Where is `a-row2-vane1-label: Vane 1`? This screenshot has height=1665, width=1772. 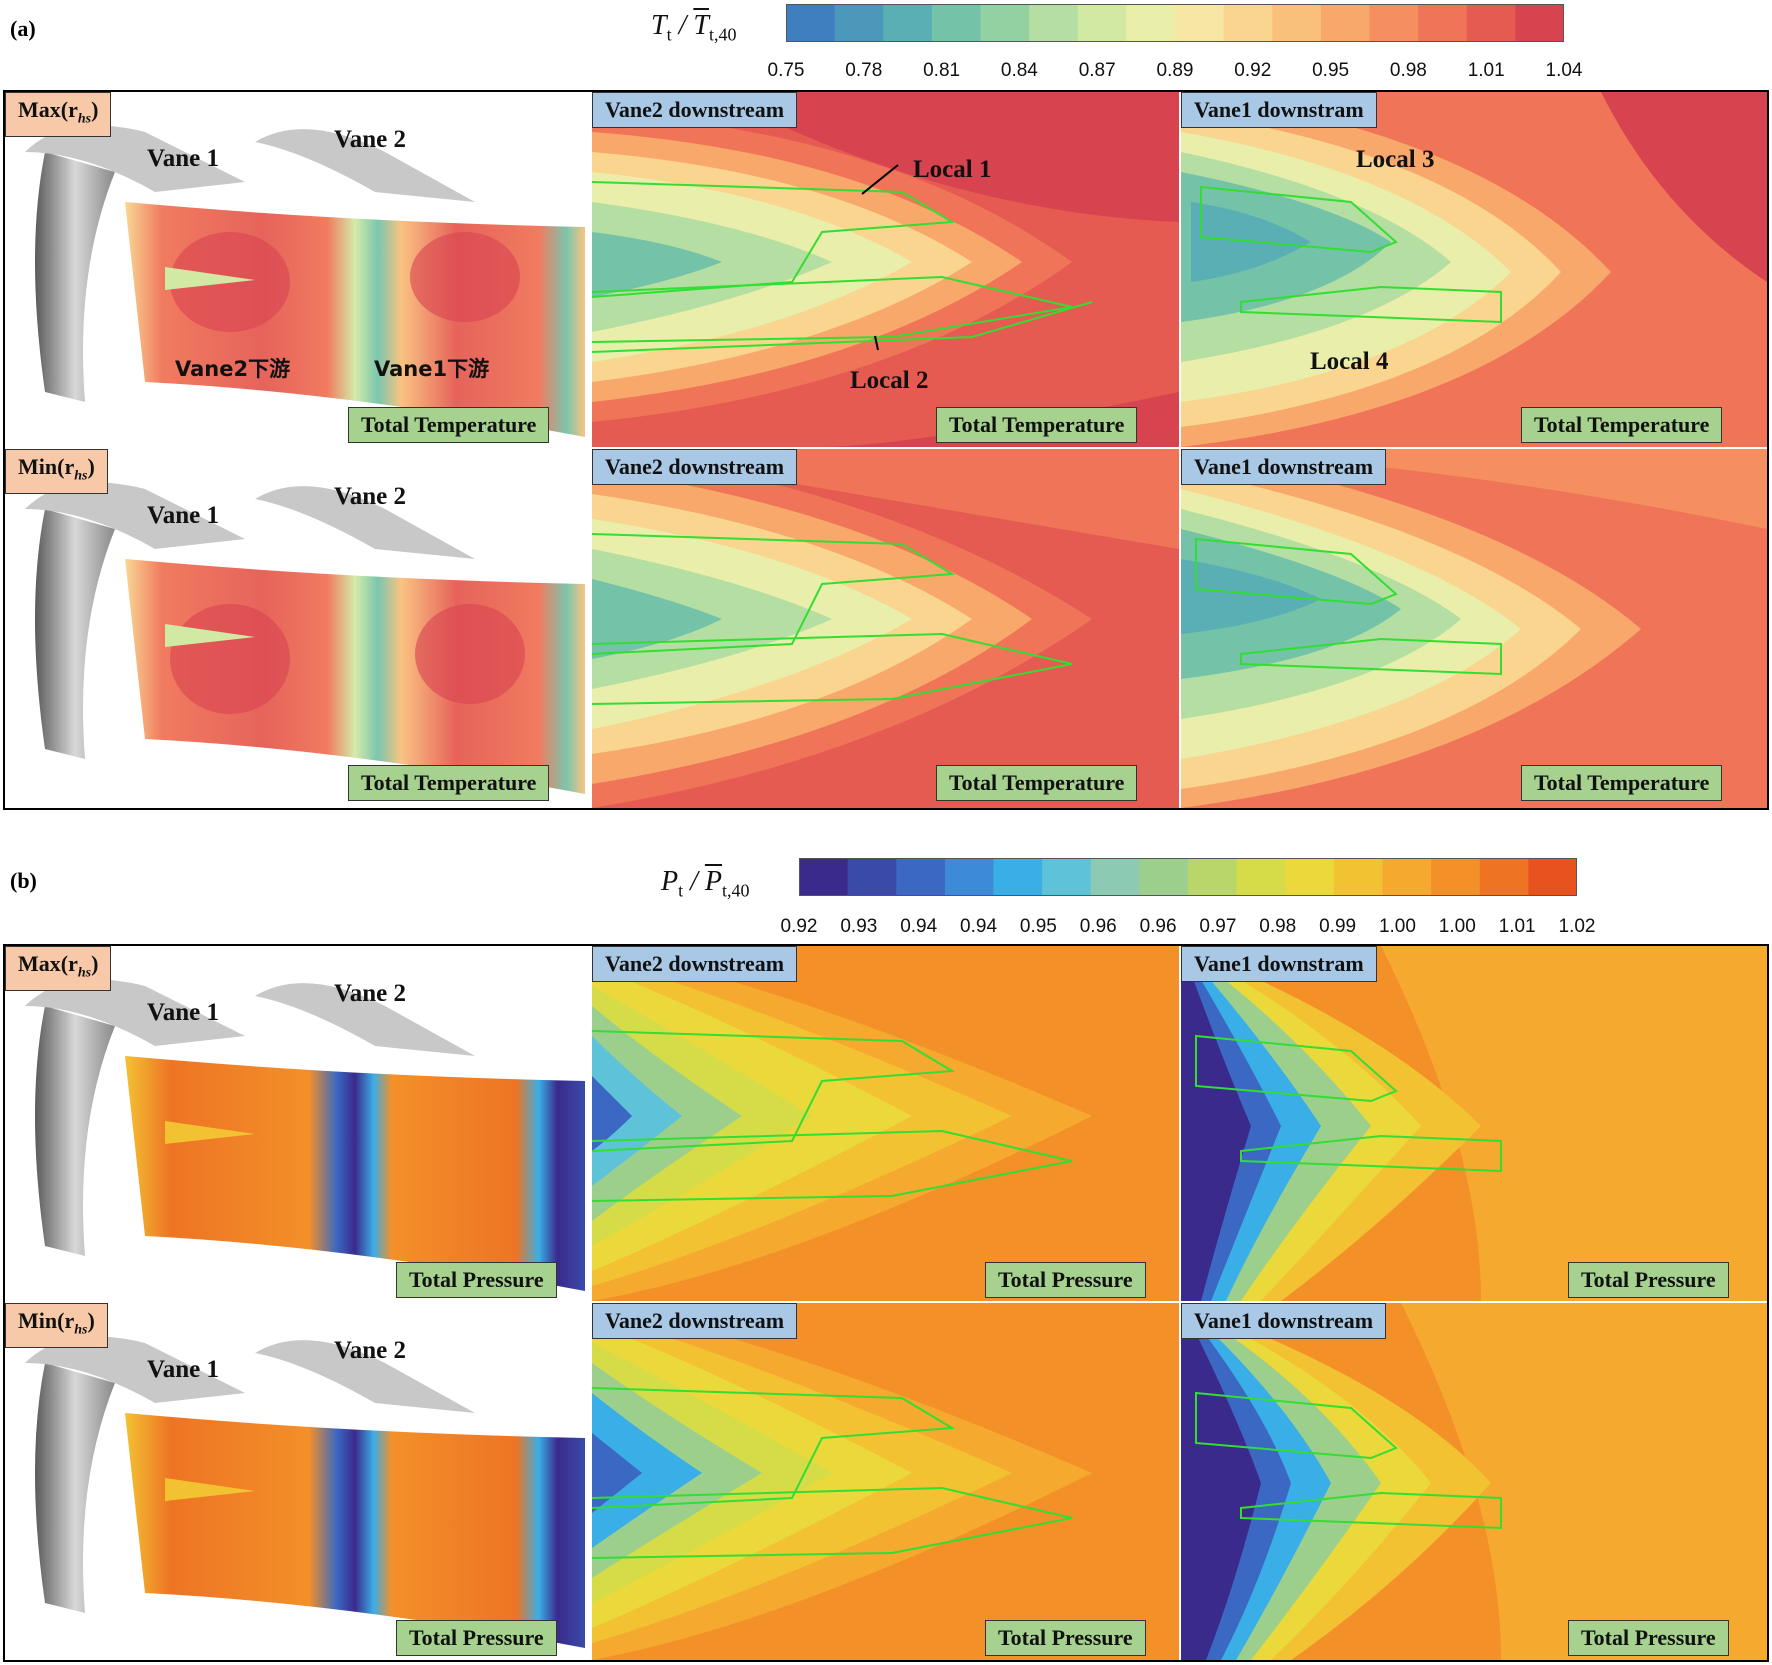 a-row2-vane1-label: Vane 1 is located at coordinates (183, 515).